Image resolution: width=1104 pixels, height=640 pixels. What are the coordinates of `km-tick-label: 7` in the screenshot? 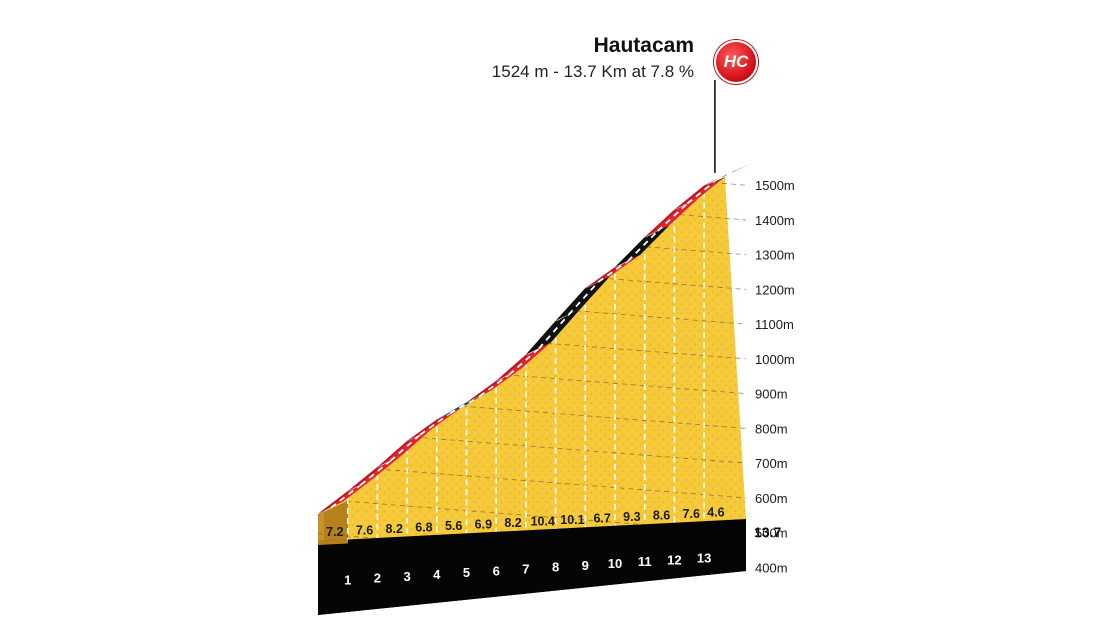 It's located at (525, 569).